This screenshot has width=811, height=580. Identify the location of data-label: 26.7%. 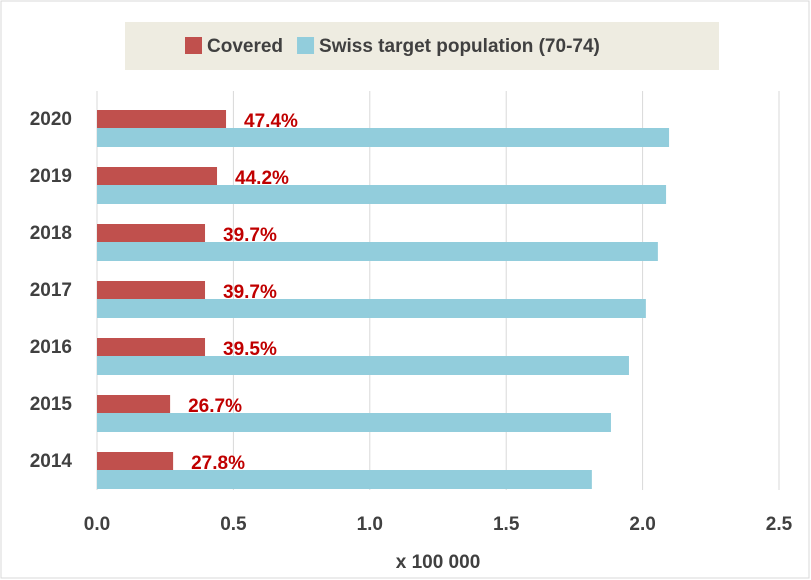
(215, 406).